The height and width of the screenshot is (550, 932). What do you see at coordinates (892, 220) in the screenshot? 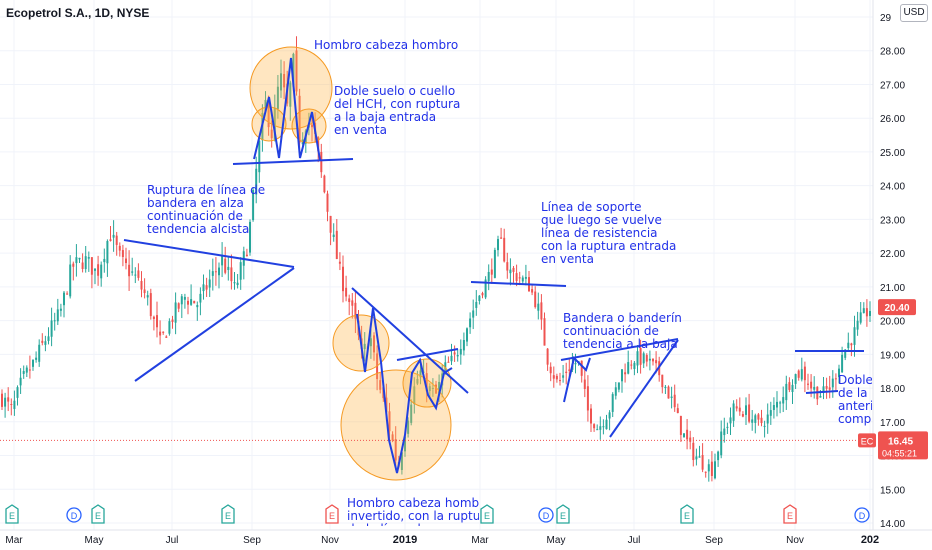
I see `price-tick-label: 23.00` at bounding box center [892, 220].